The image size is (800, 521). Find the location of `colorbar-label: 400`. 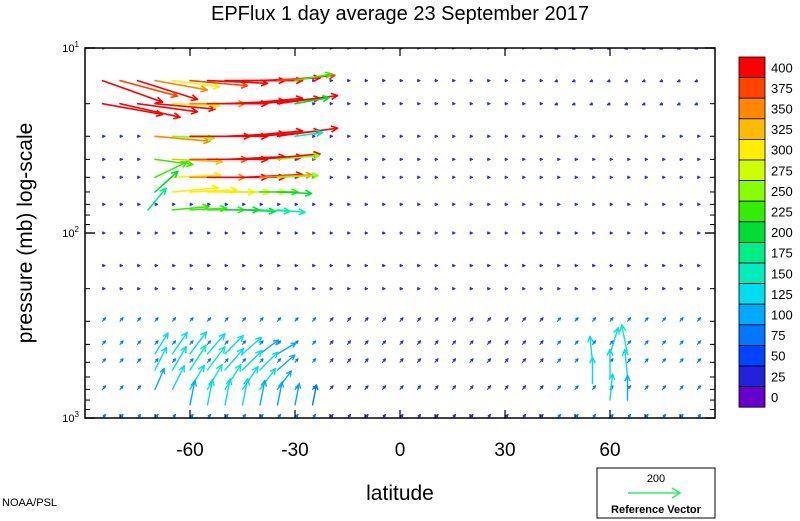

colorbar-label: 400 is located at coordinates (782, 67).